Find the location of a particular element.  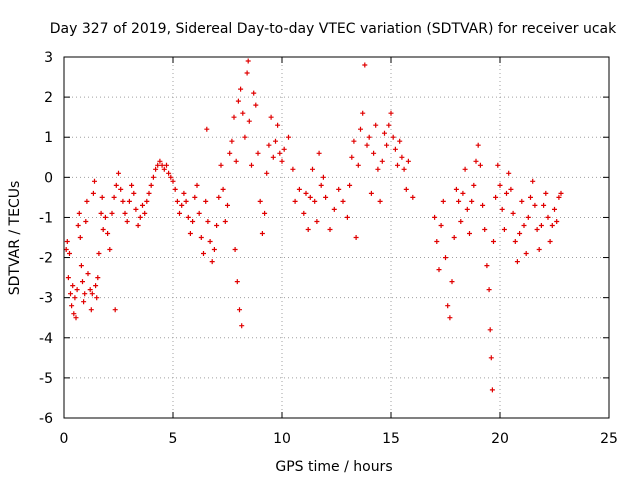

x-tick-label: 15 is located at coordinates (391, 439).